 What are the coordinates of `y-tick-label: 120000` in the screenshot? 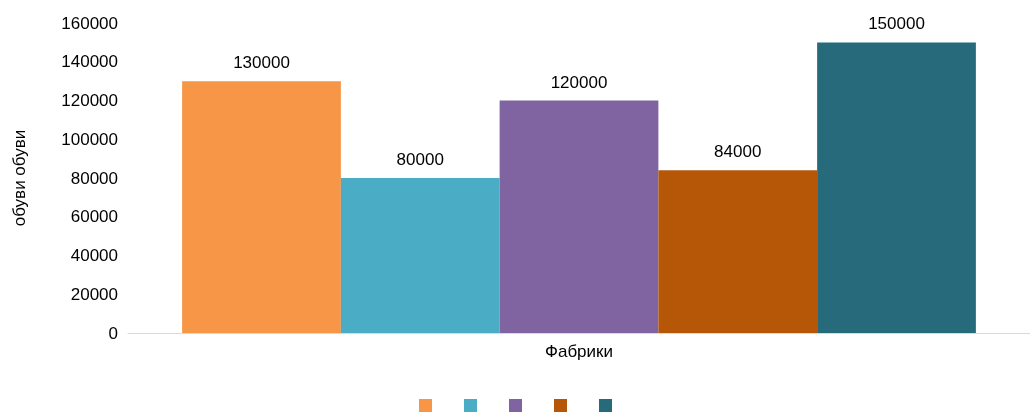 It's located at (89, 100).